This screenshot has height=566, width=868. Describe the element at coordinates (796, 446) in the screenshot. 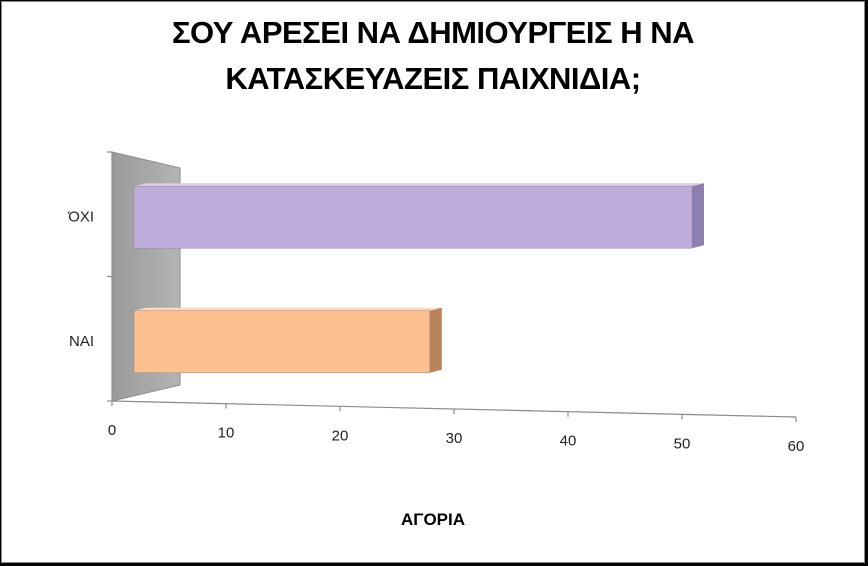

I see `x-tick-label: 60` at that location.